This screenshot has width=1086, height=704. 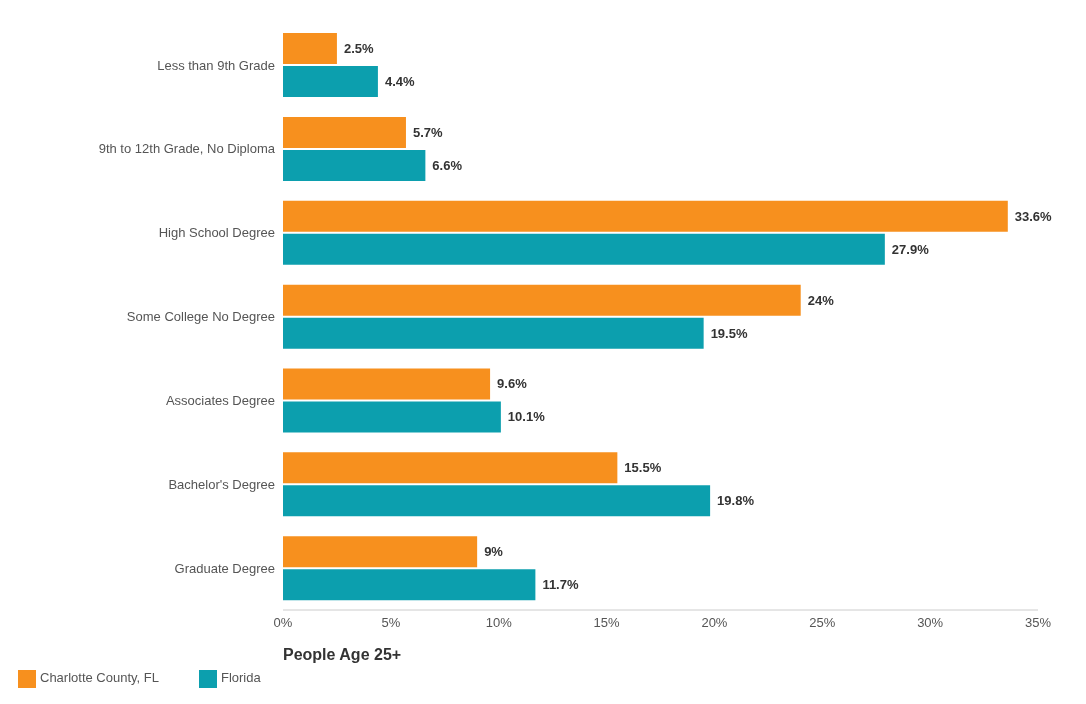 I want to click on data-label: 5.7%, so click(x=428, y=132).